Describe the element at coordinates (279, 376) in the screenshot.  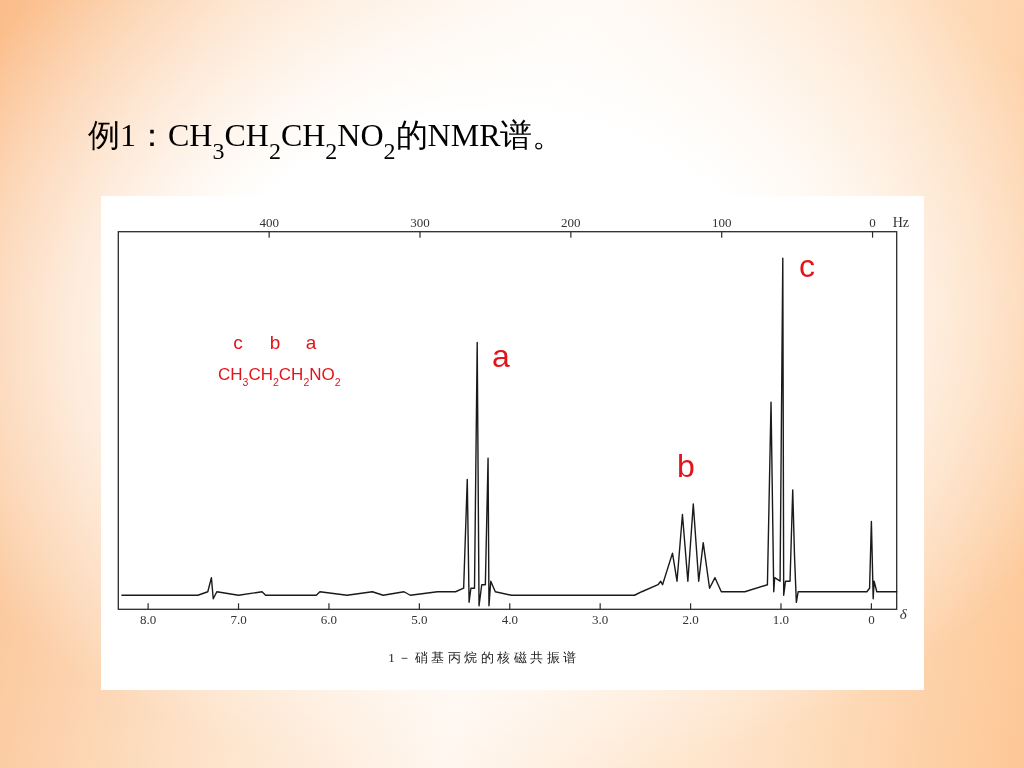
I see `annotation: CH$_{3}$CH$_{2}$CH$_{2}$NO$_{2}$` at that location.